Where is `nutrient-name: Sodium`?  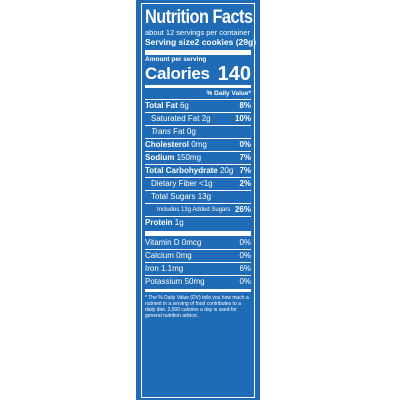
nutrient-name: Sodium is located at coordinates (160, 157).